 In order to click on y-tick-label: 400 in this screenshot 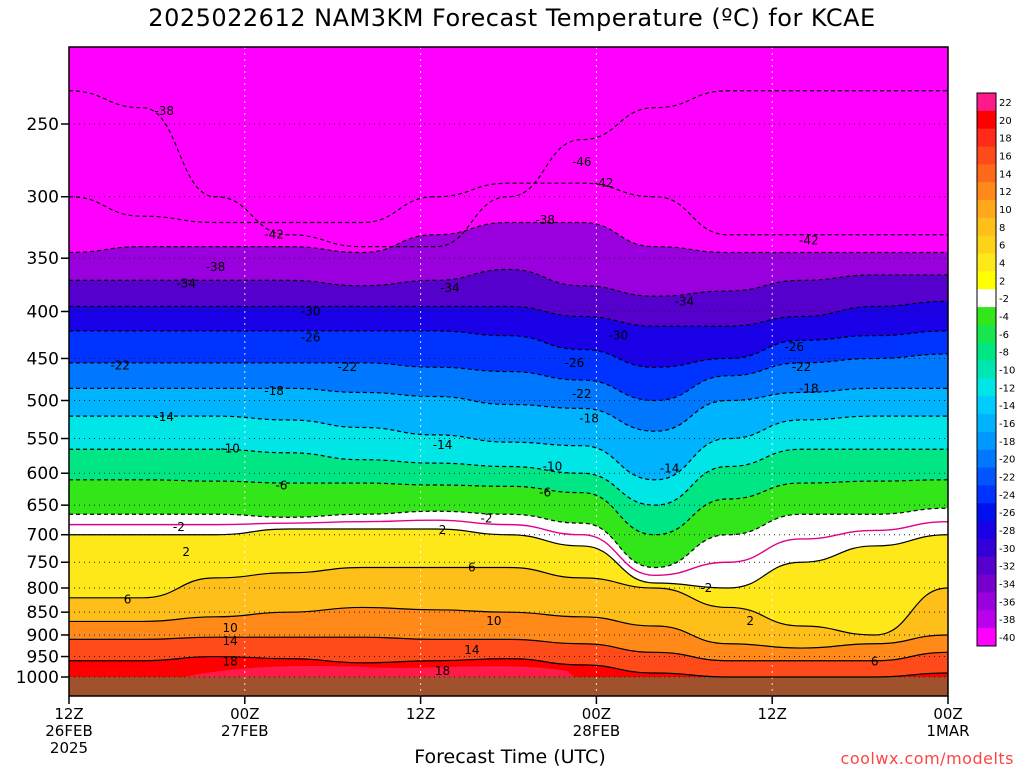, I will do `click(43, 312)`.